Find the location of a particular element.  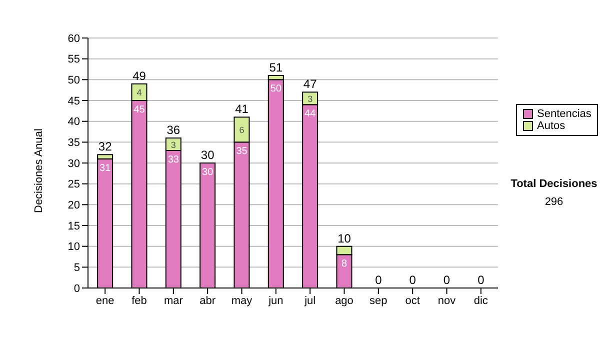

total-label: 36 is located at coordinates (173, 130).